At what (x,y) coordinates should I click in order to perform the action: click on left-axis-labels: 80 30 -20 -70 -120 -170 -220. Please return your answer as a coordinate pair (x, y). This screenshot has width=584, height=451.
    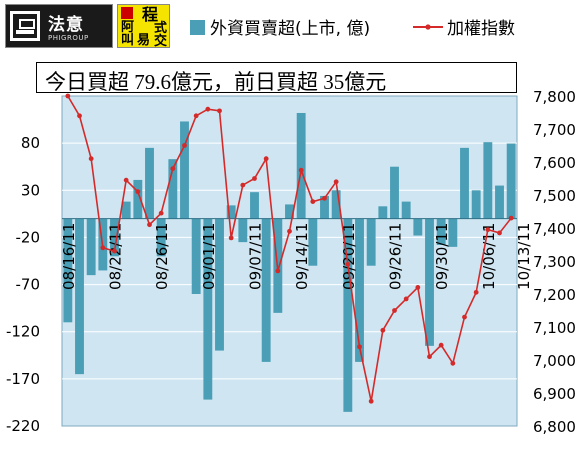
    Looking at the image, I should click on (23, 284).